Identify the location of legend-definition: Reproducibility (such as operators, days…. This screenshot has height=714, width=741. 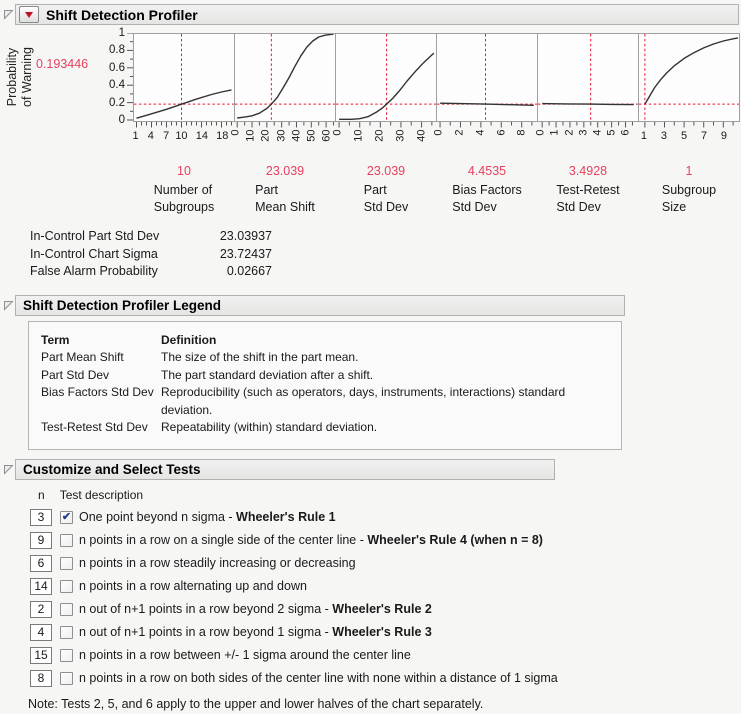
(363, 401).